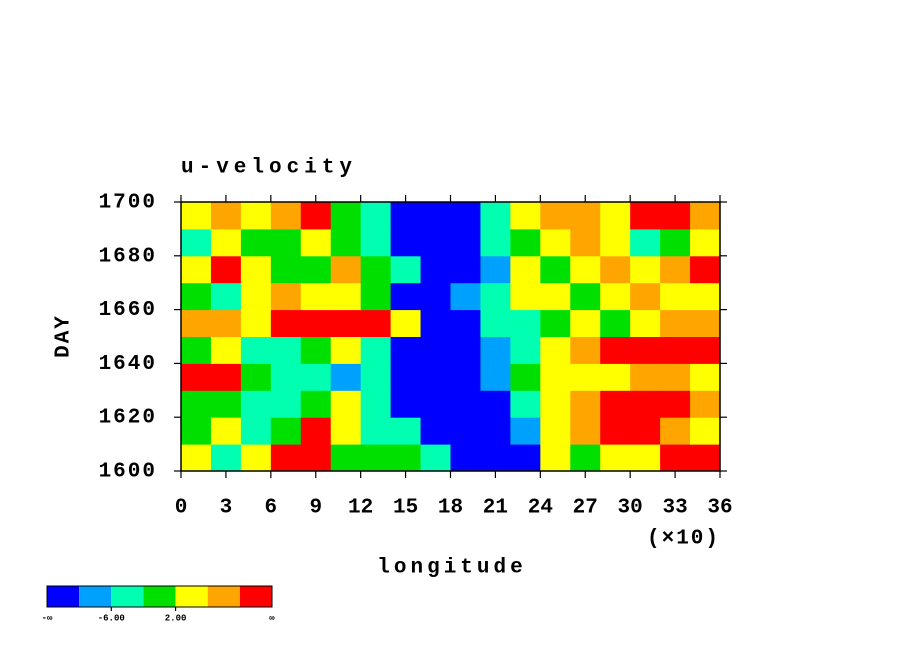 This screenshot has width=904, height=659. What do you see at coordinates (451, 568) in the screenshot?
I see `x-axis-label: longitude` at bounding box center [451, 568].